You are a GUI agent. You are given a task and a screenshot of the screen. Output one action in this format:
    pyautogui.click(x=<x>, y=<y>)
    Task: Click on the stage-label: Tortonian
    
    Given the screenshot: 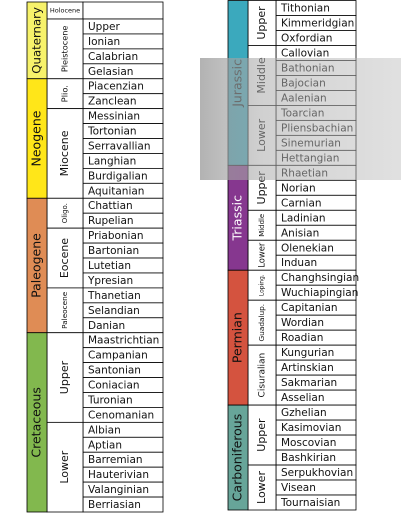 What is the action you would take?
    pyautogui.click(x=112, y=132)
    